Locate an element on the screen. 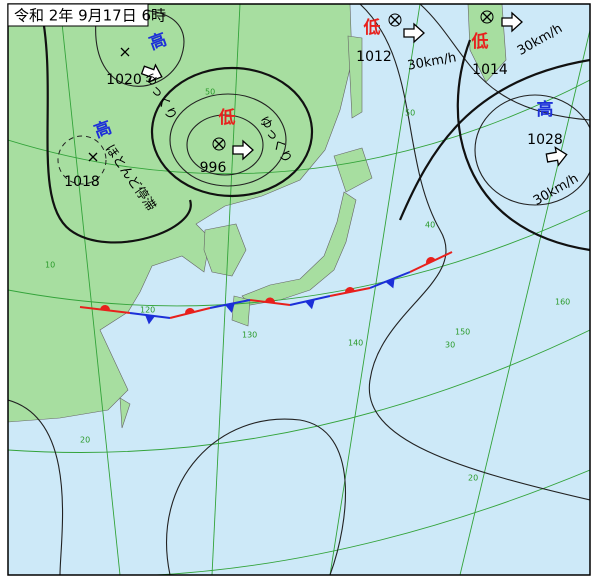  longitude-label: 130 is located at coordinates (249, 335).